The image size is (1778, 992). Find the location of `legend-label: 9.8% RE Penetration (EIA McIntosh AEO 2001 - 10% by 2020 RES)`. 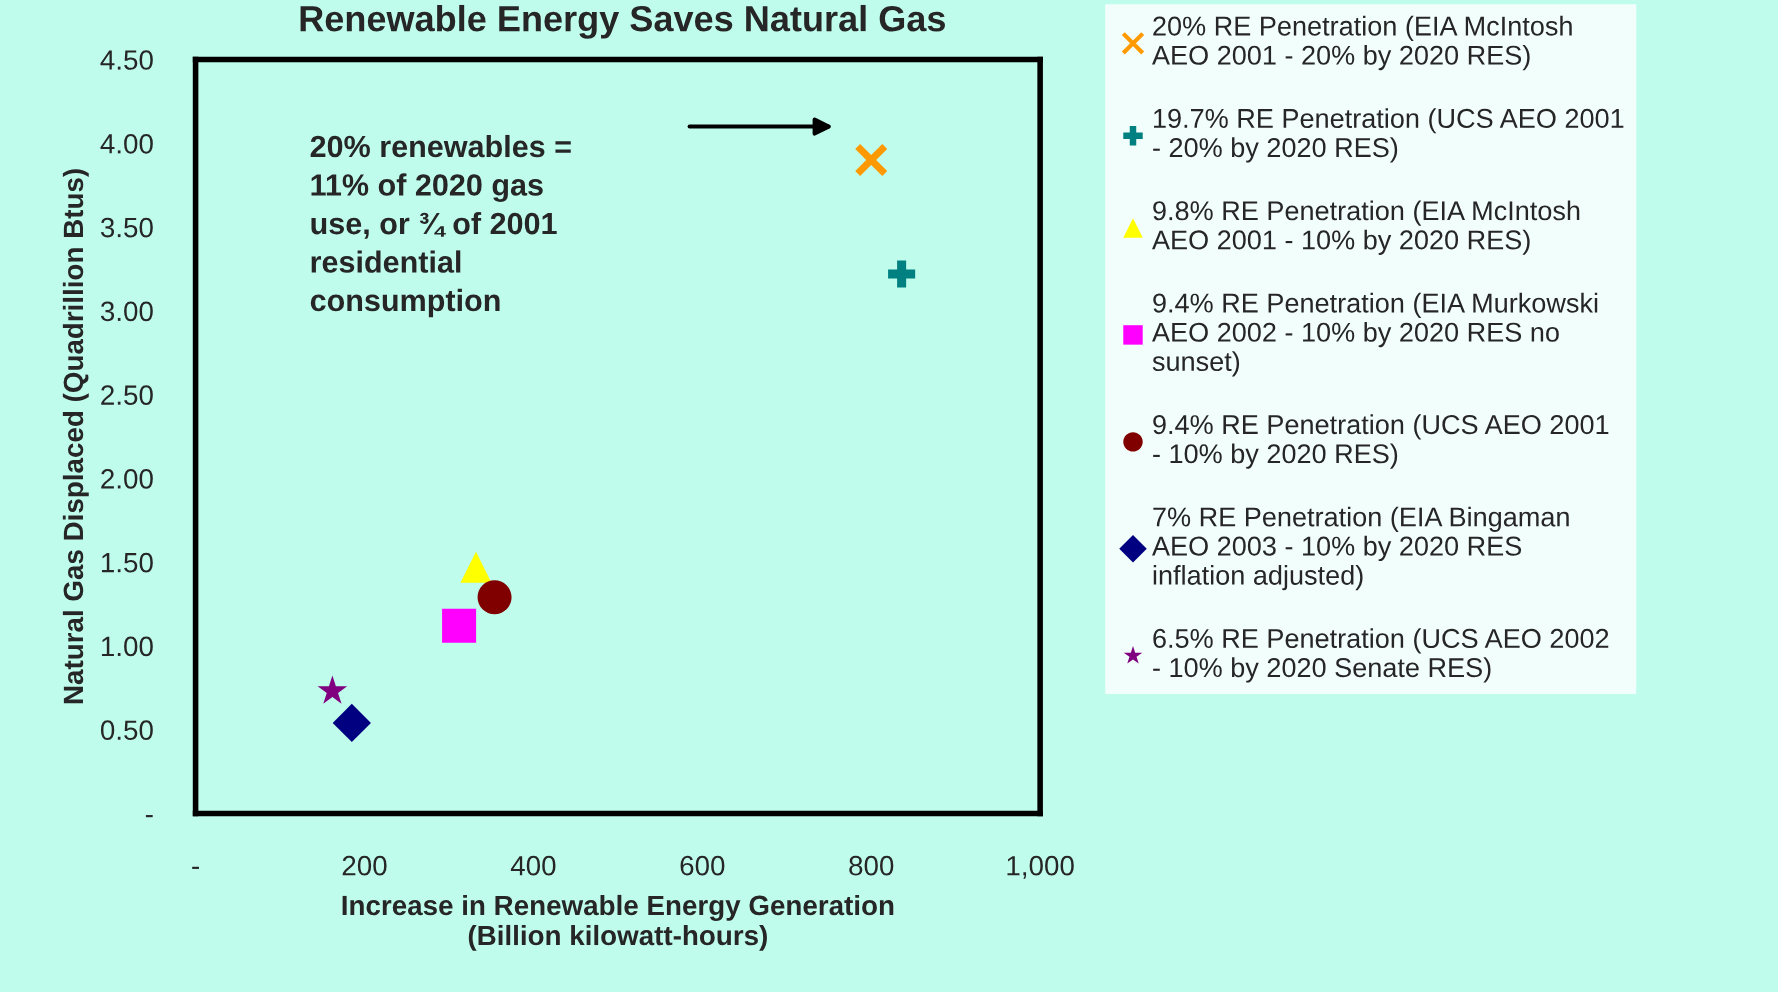

legend-label: 9.8% RE Penetration (EIA McIntosh AEO 2001 - 10% by 2020 RES) is located at coordinates (1366, 227).